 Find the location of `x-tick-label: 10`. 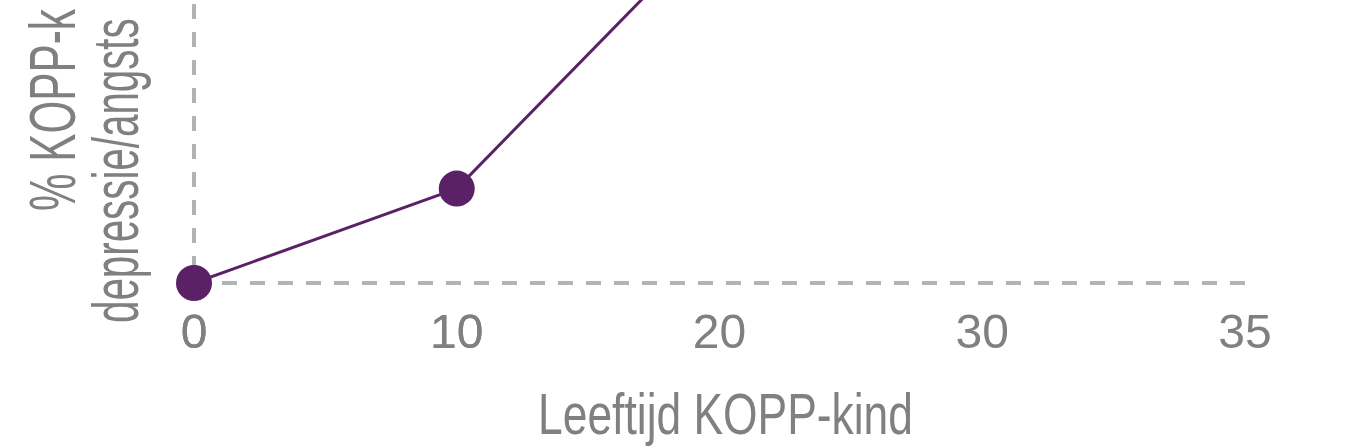

x-tick-label: 10 is located at coordinates (457, 331).